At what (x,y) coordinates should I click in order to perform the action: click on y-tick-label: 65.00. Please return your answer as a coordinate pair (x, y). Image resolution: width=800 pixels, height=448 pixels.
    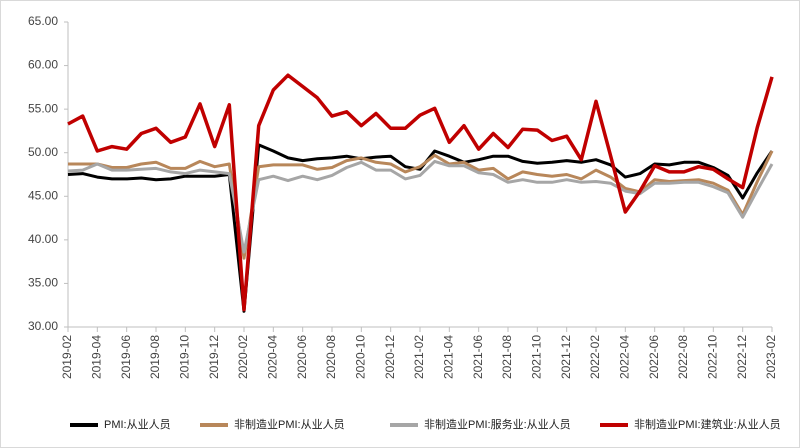
    Looking at the image, I should click on (43, 21).